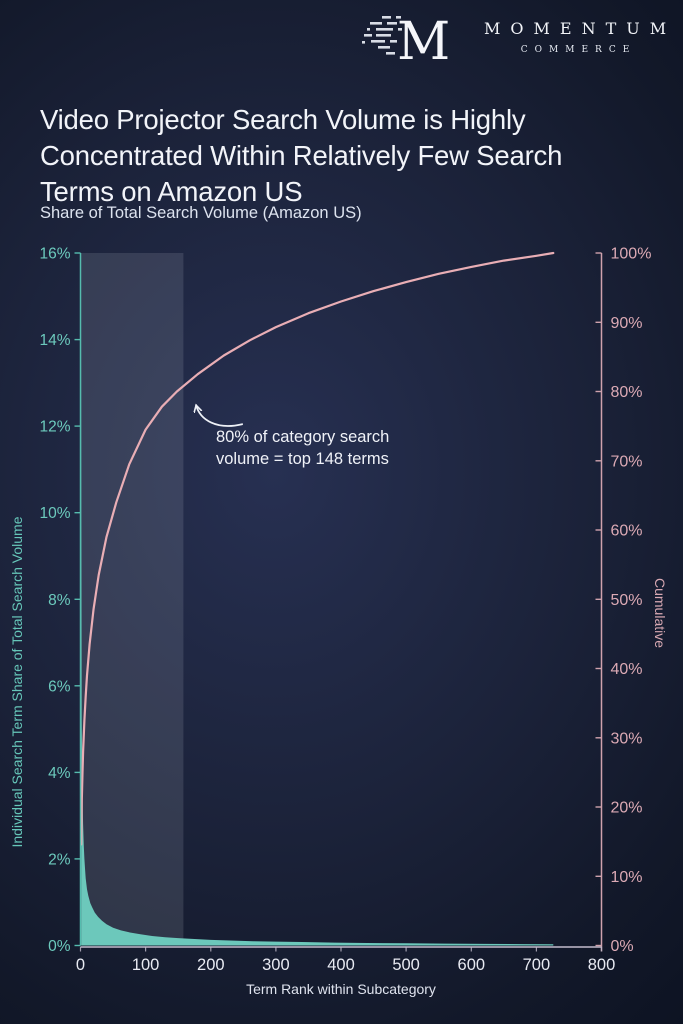 The image size is (683, 1024). What do you see at coordinates (276, 965) in the screenshot?
I see `x-axis-tick-label: 300` at bounding box center [276, 965].